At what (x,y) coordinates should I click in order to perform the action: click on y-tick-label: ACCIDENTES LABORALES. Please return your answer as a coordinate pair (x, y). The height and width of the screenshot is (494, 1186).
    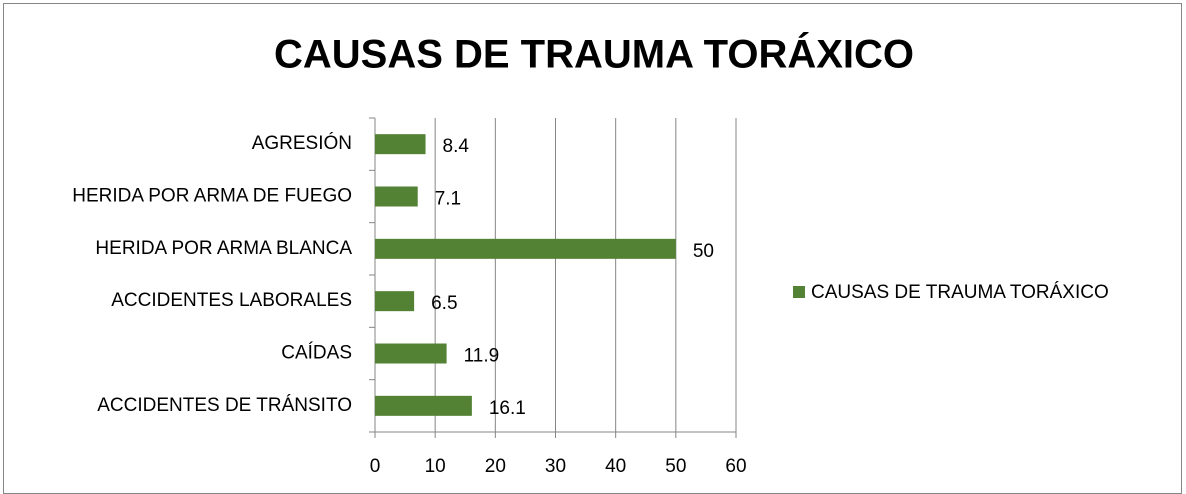
    Looking at the image, I should click on (231, 300).